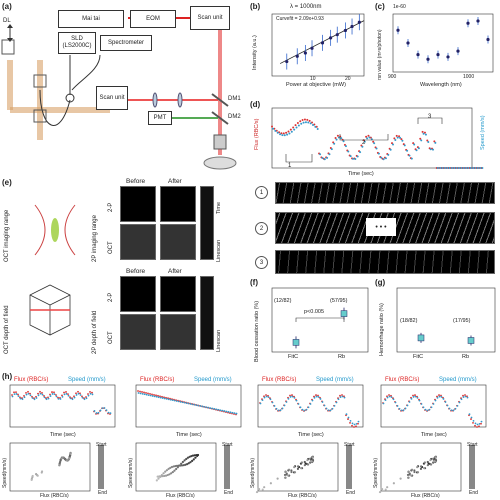 Image resolution: width=500 pixels, height=500 pixels. Describe the element at coordinates (136, 181) in the screenshot. I see `panel-e-before-top: Before` at that location.